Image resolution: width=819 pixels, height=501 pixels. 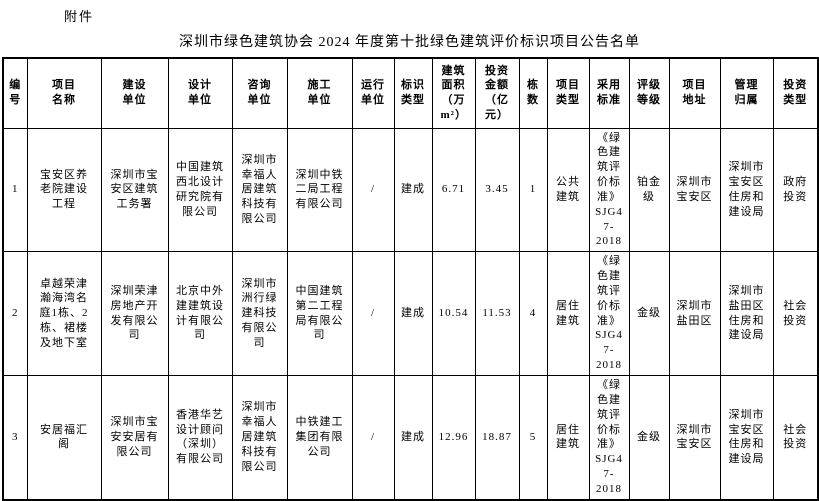 I want to click on table-cell: 政府投资, so click(x=795, y=190).